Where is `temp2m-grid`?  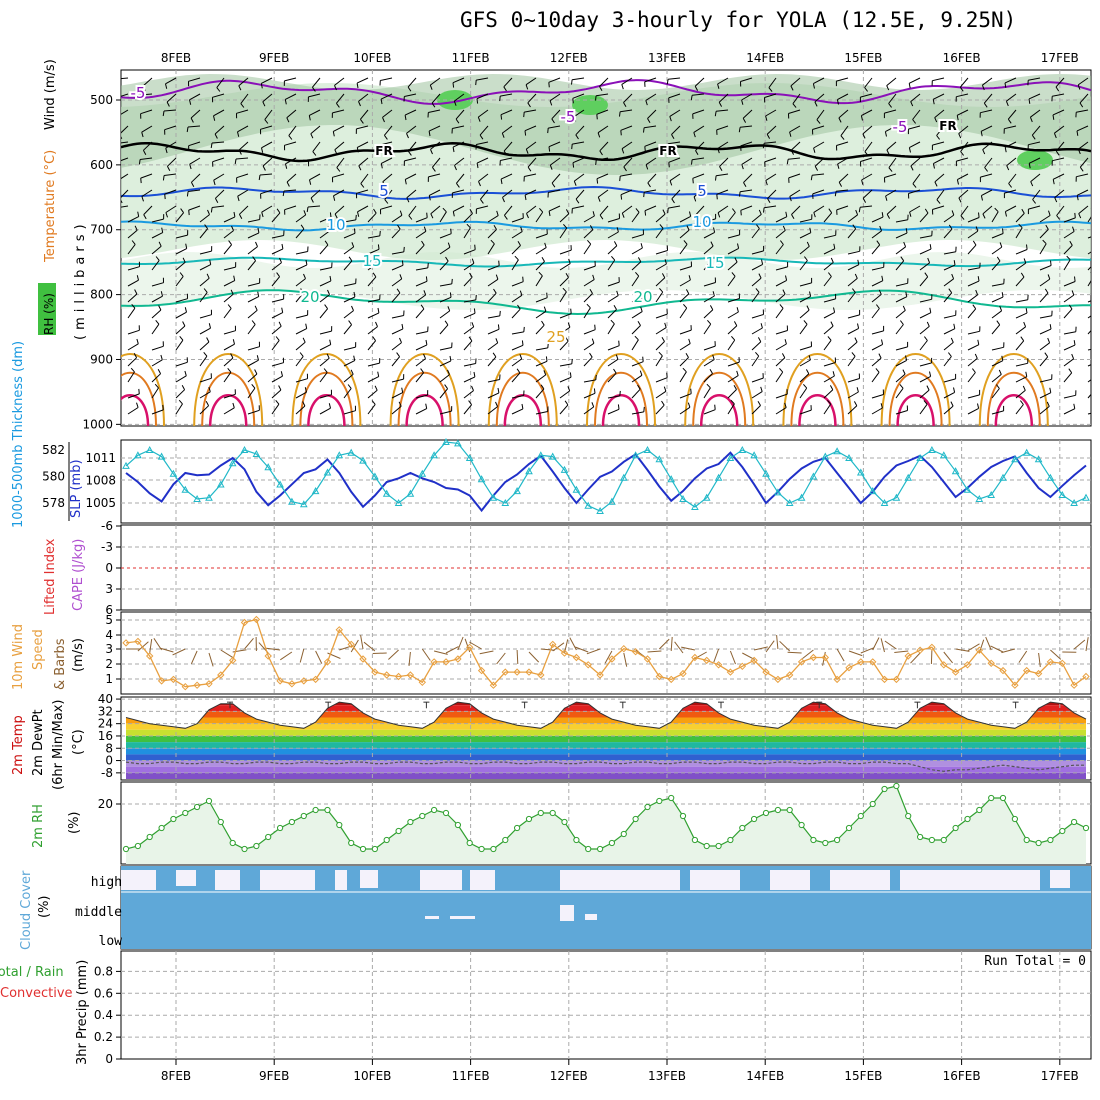
temp2m-grid is located at coordinates (606, 738).